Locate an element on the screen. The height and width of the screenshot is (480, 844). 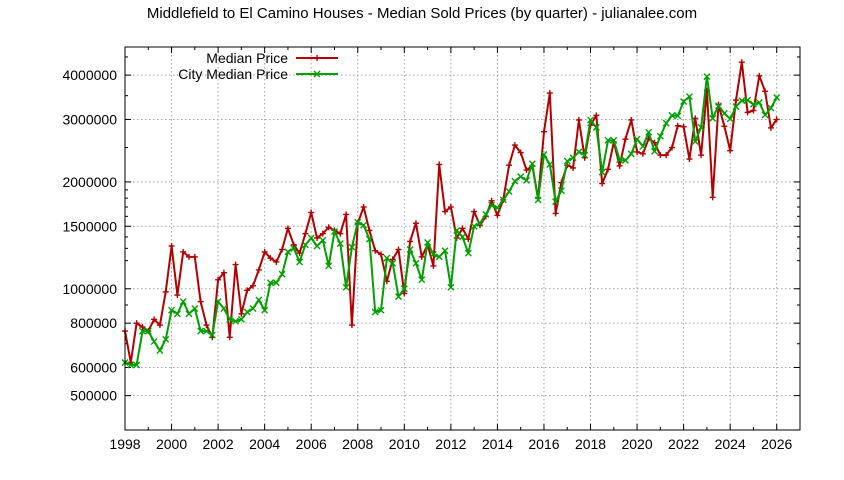
x-tick-label: 2006 is located at coordinates (311, 444).